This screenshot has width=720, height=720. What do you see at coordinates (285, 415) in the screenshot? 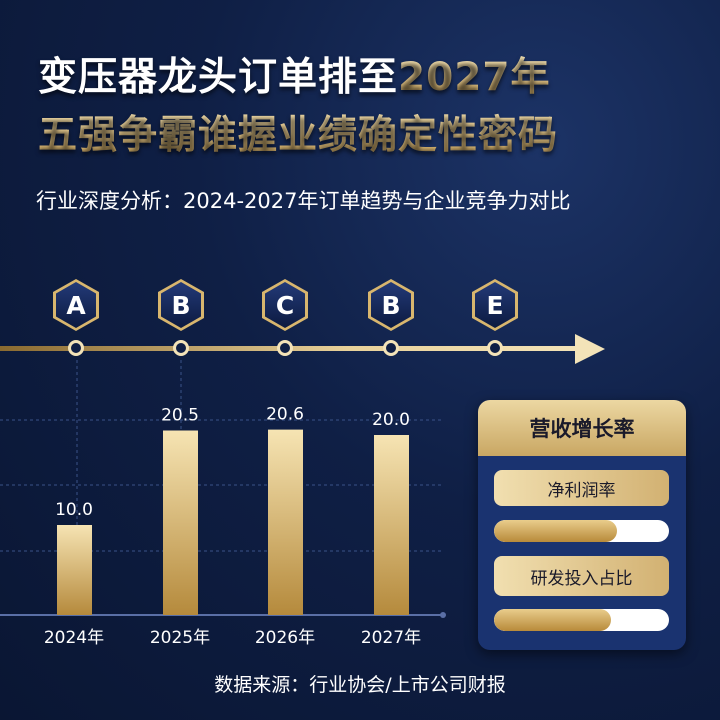
I see `bar-value-label: 20.6` at bounding box center [285, 415].